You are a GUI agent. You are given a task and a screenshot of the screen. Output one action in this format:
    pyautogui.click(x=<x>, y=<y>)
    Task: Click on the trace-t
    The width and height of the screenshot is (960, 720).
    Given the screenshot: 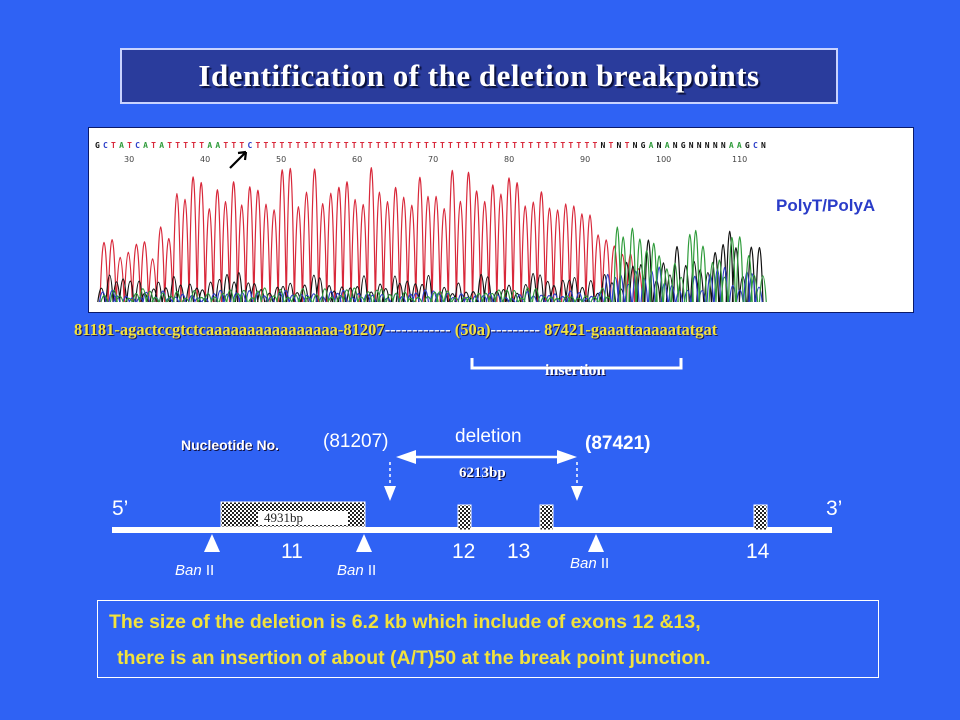 What is the action you would take?
    pyautogui.click(x=371, y=235)
    